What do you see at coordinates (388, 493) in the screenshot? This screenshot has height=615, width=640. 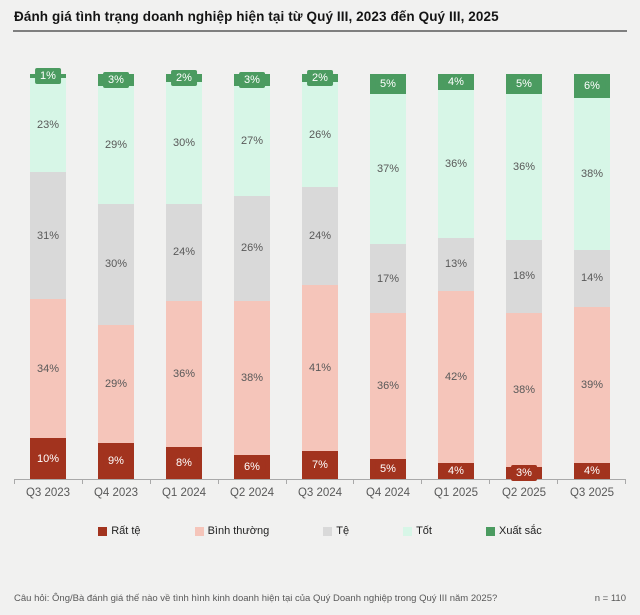 I see `x-tick-label: Q4 2024` at bounding box center [388, 493].